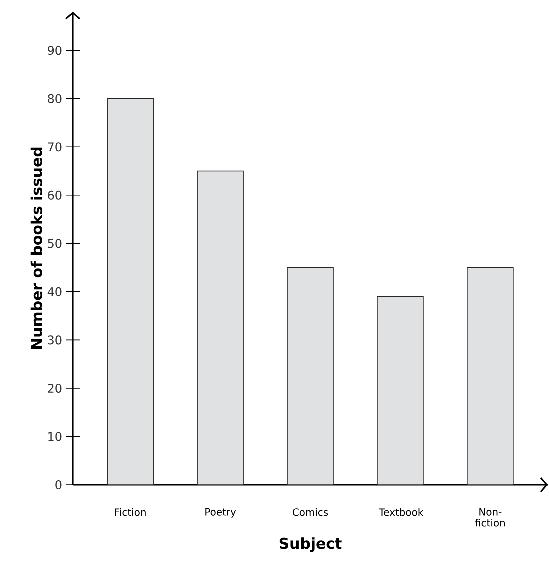 The height and width of the screenshot is (561, 549). I want to click on y-tick-label: 20, so click(55, 388).